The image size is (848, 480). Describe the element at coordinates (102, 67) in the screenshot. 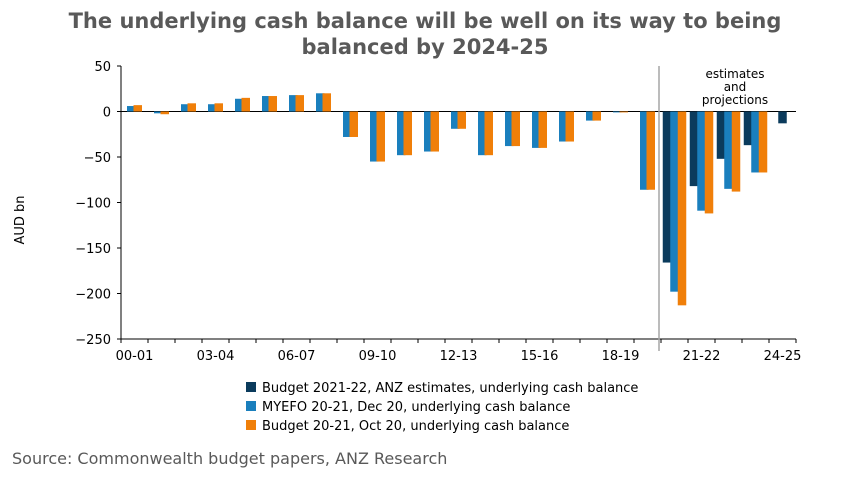

I see `y-tick-label: 50` at that location.